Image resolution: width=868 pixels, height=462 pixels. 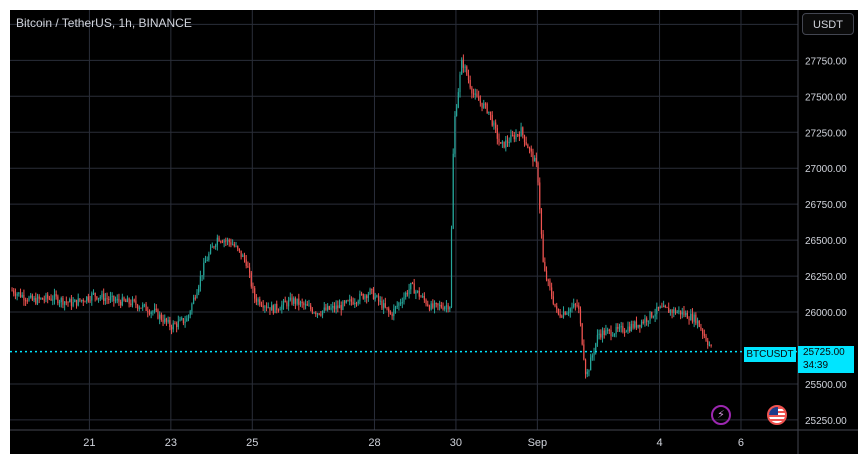 What do you see at coordinates (413, 443) in the screenshot?
I see `time-axis: 21 23 25 28 30 Sep 4 6` at bounding box center [413, 443].